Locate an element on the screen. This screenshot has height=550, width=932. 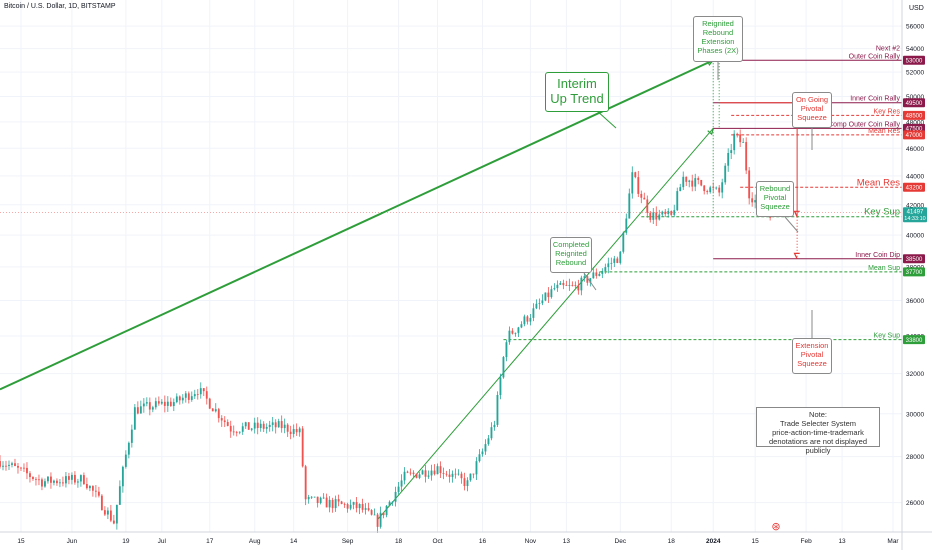
level-label: Outer Coin Rally is located at coordinates (875, 56).